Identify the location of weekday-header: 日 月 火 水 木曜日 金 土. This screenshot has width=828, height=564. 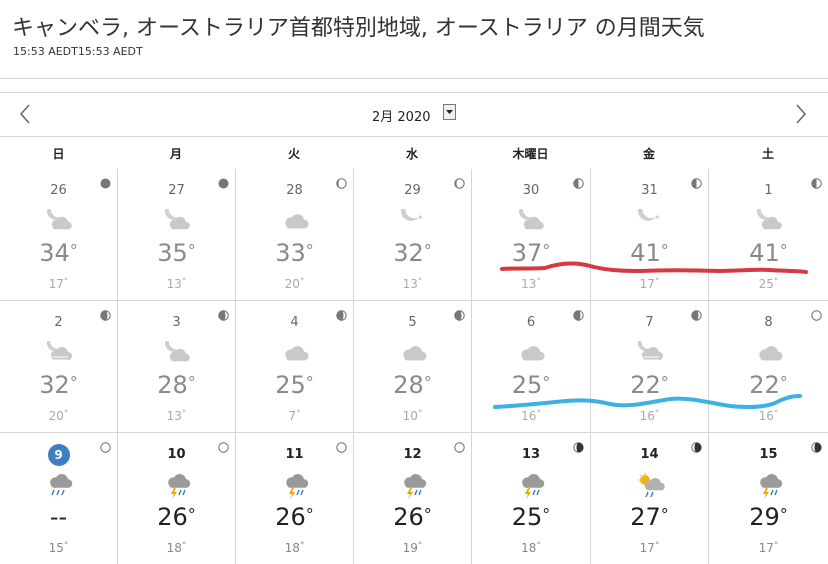
(414, 152).